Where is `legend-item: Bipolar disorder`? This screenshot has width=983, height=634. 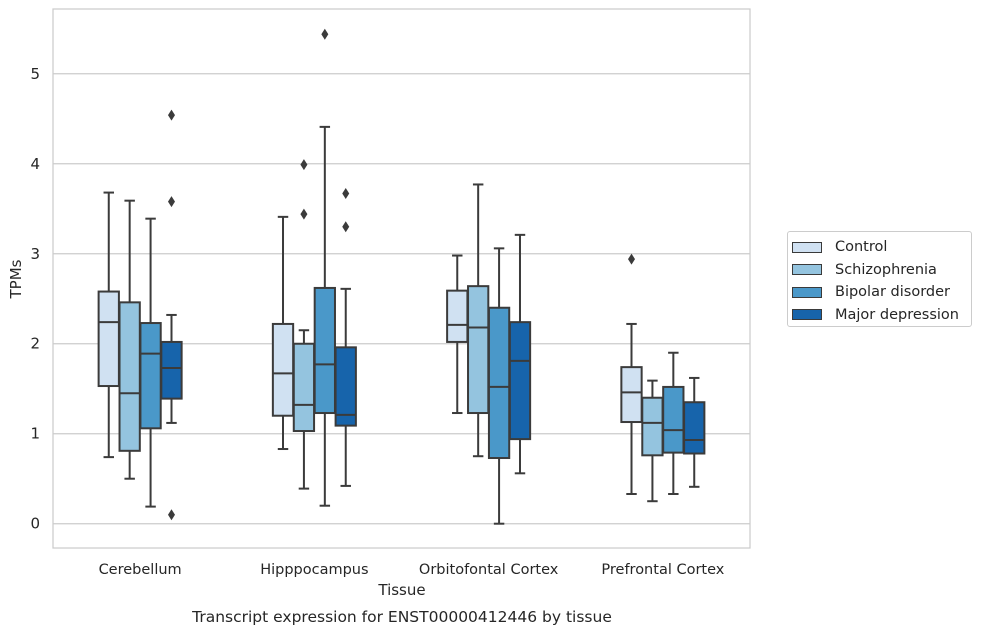 legend-item: Bipolar disorder is located at coordinates (881, 292).